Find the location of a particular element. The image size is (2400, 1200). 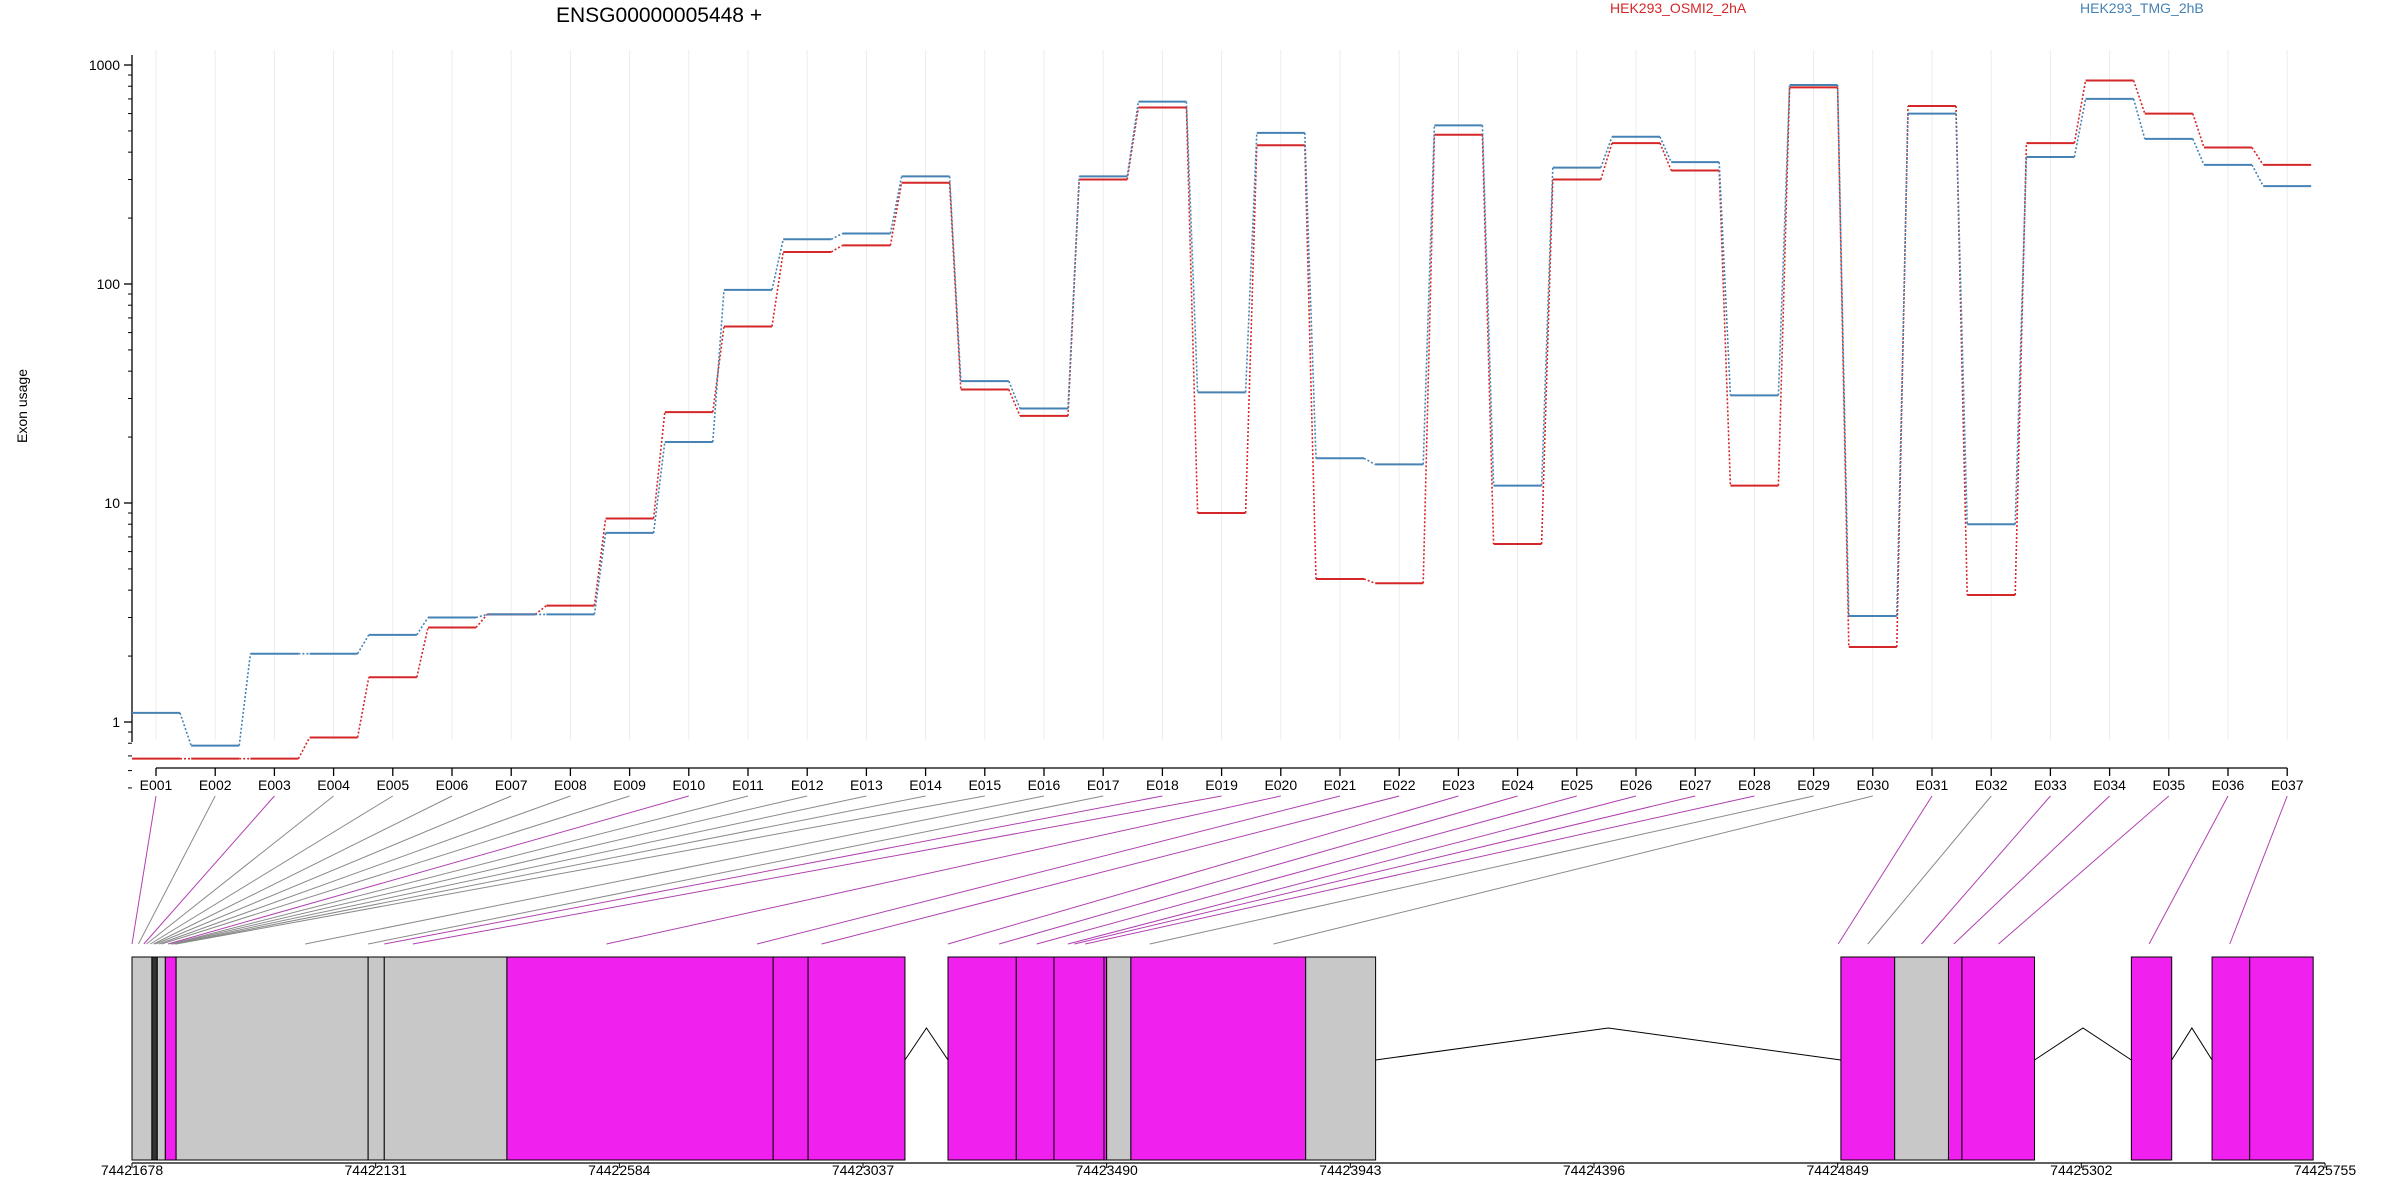

x-tick-label: E010 is located at coordinates (688, 785).